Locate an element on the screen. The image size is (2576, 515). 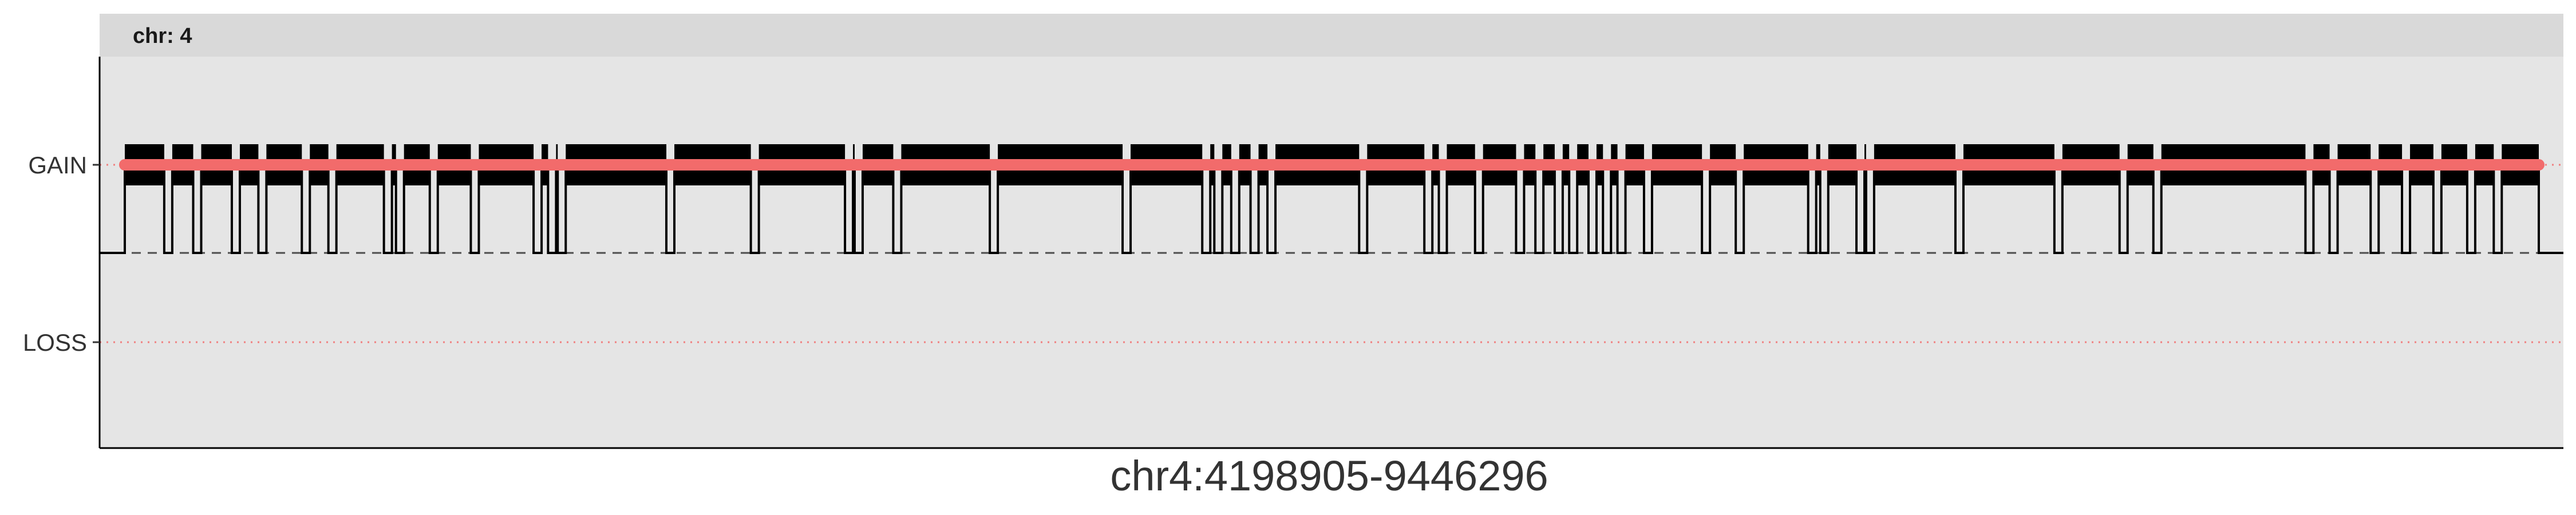
facet-strip-label: chr: 4 is located at coordinates (162, 36).